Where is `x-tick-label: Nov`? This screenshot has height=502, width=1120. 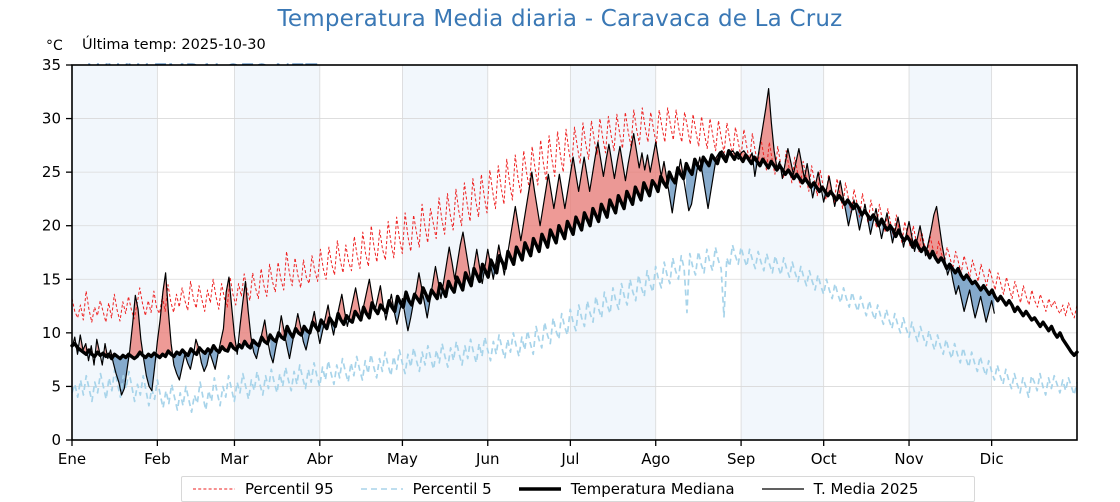 x-tick-label: Nov is located at coordinates (908, 459).